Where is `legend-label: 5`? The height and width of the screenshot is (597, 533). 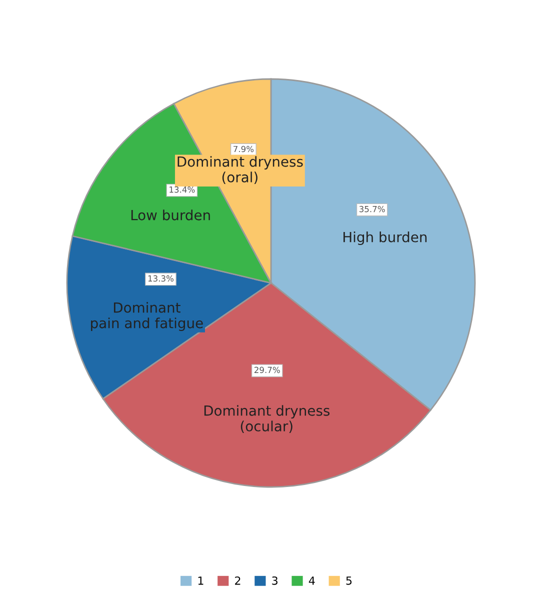 legend-label: 5 is located at coordinates (349, 580).